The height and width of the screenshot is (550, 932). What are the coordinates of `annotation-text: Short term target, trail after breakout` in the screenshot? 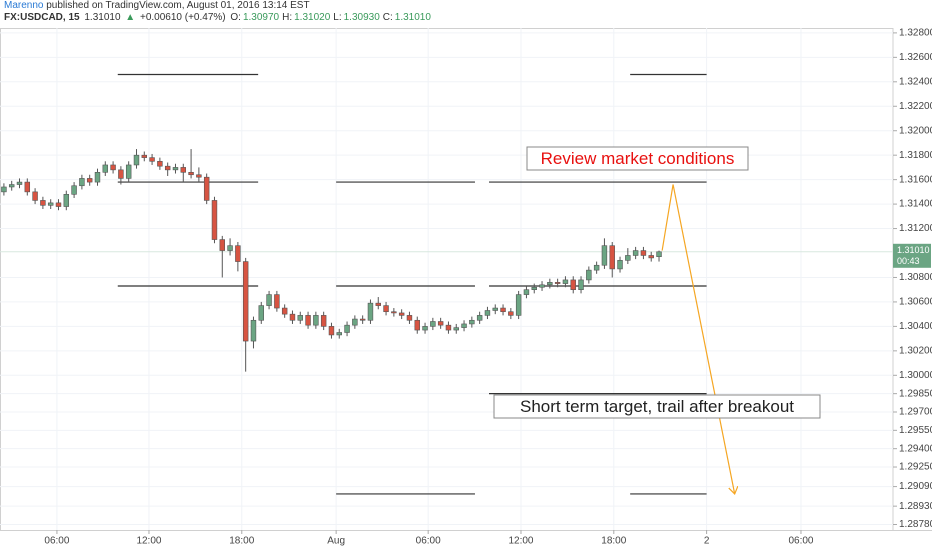 It's located at (657, 406).